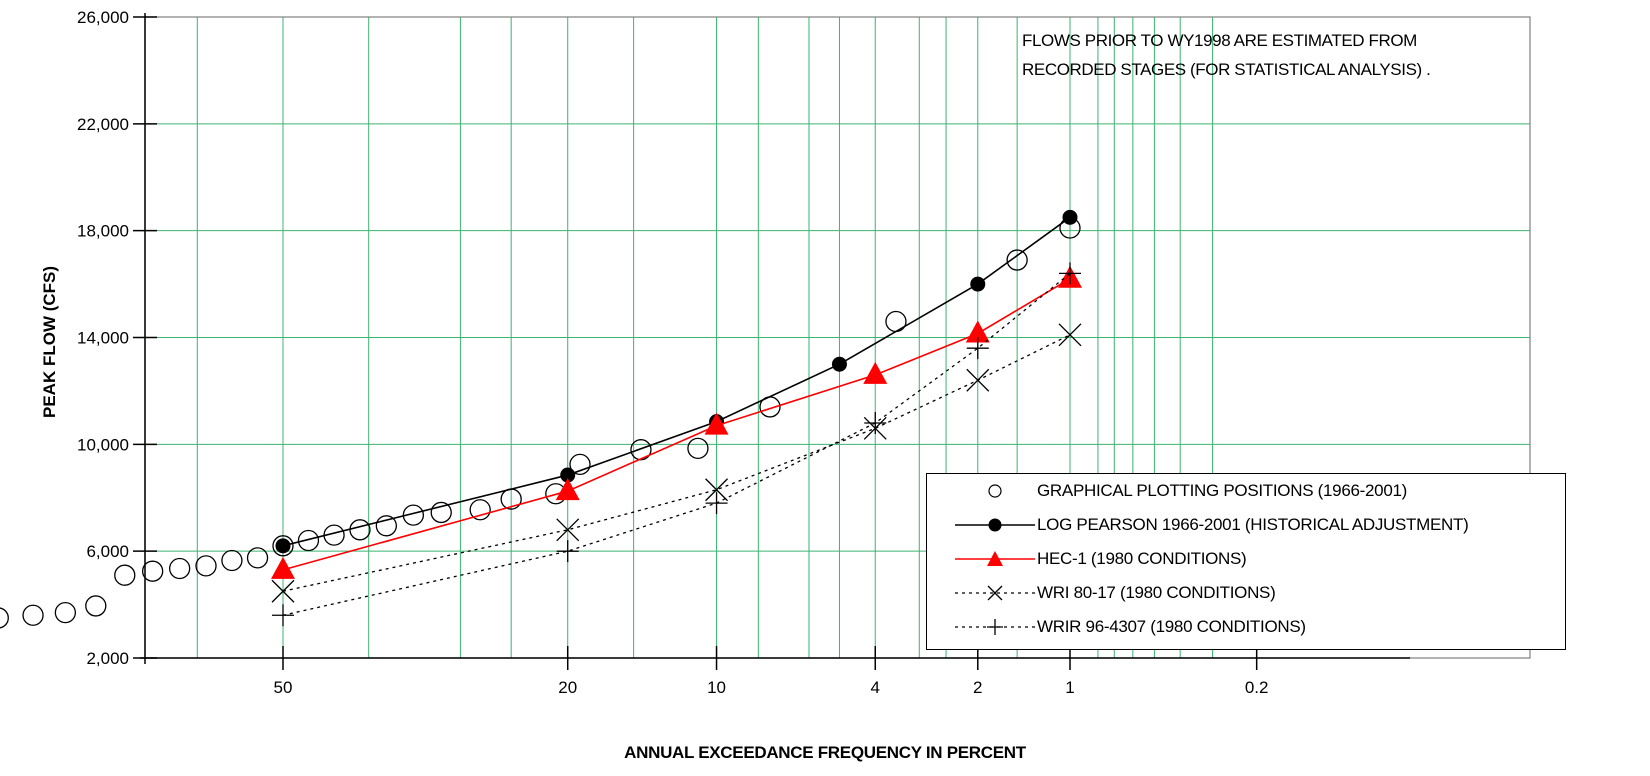  Describe the element at coordinates (875, 687) in the screenshot. I see `x-tick-label: 4` at that location.